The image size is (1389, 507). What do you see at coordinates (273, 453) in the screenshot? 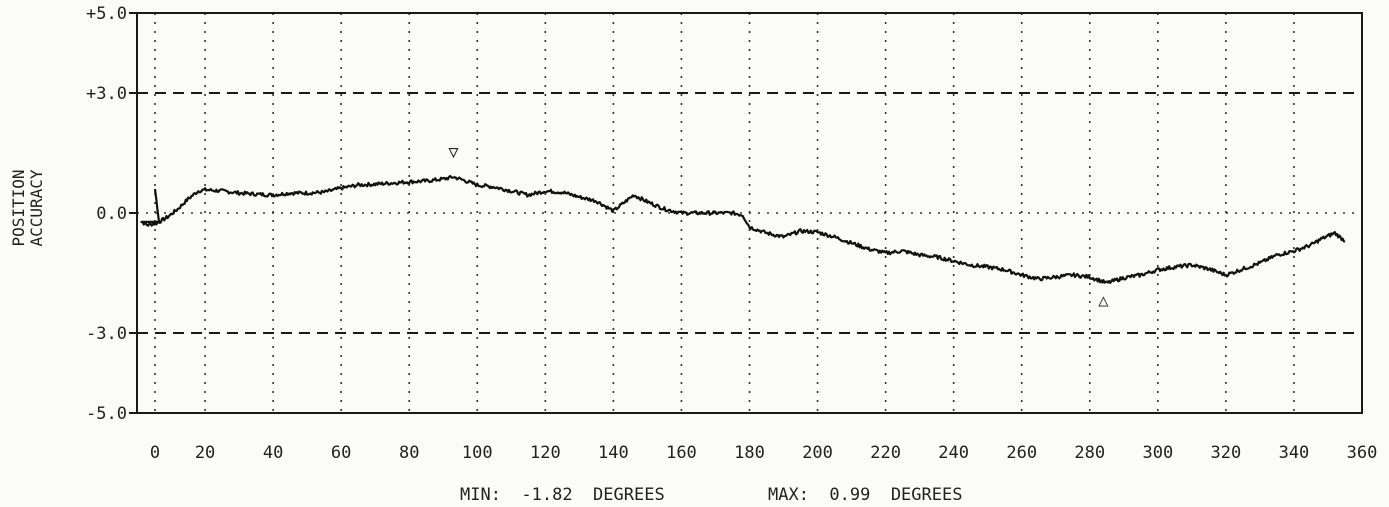
I see `x-tick-label: 40` at bounding box center [273, 453].